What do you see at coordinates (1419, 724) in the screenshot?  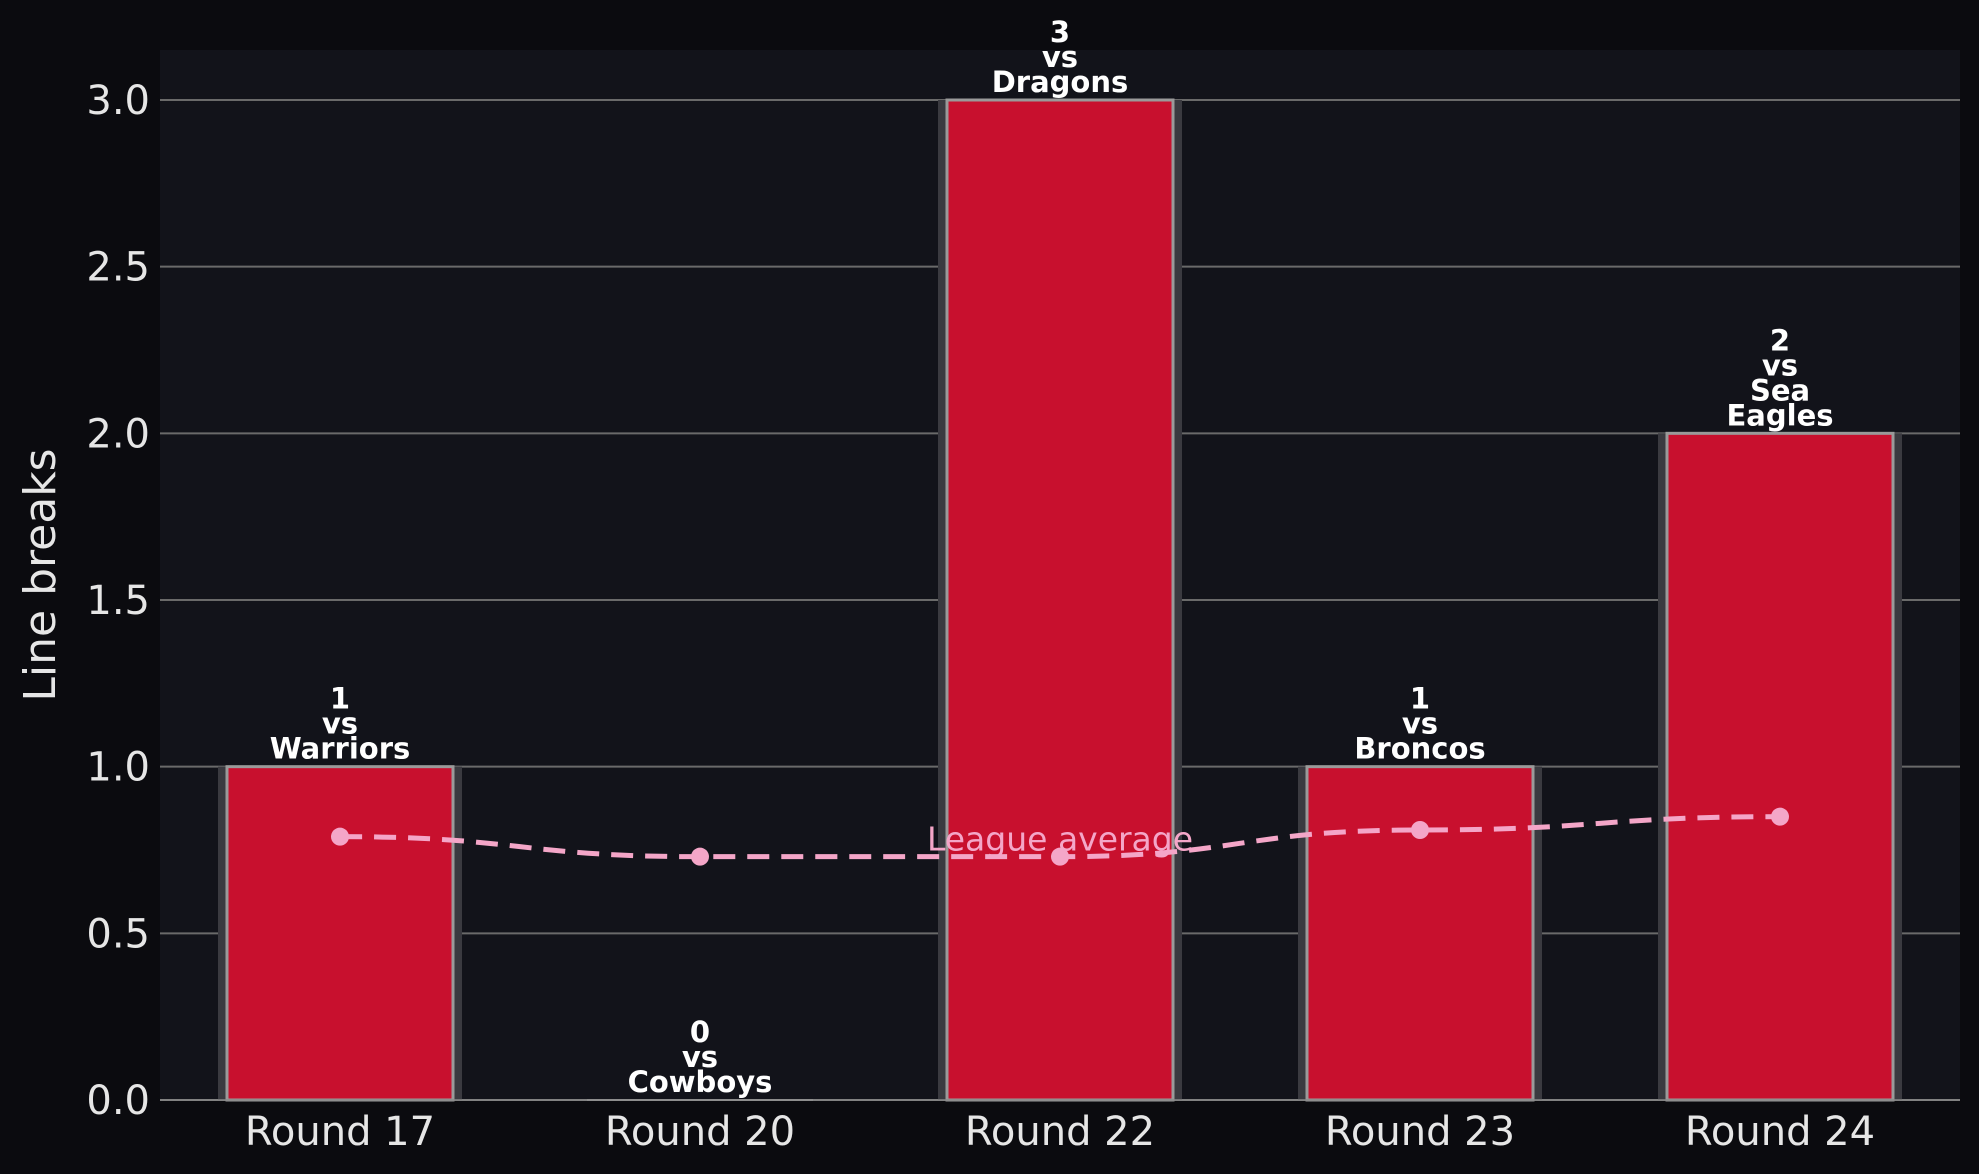 I see `bar-value-label: 1 vs Broncos` at bounding box center [1419, 724].